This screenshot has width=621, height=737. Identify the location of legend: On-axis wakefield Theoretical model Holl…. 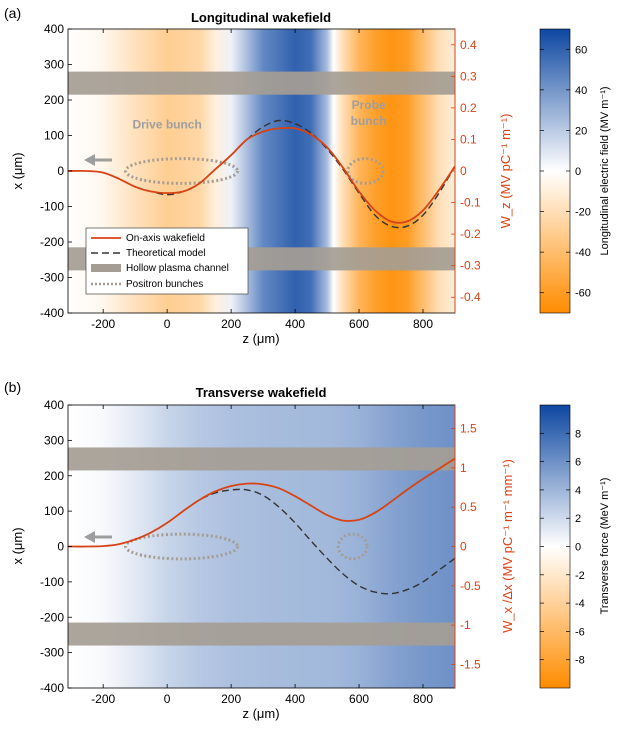
(167, 261).